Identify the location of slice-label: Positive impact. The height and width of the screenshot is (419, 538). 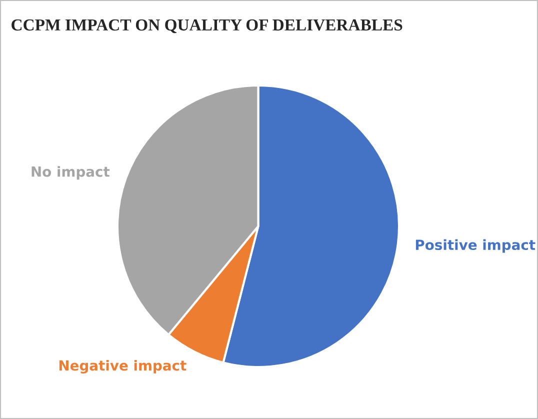
(476, 246).